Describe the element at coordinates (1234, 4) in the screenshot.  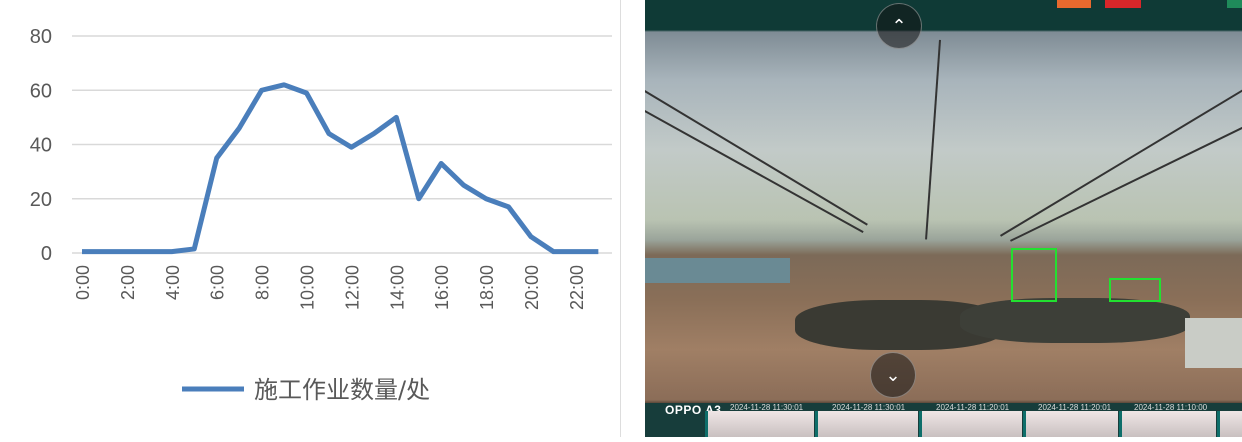
I see `toolbar-button-green` at that location.